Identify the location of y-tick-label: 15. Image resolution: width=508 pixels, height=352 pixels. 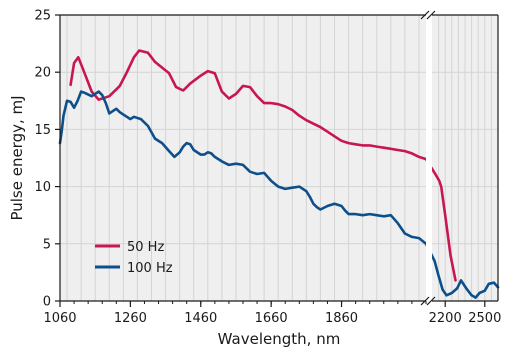
(42, 130).